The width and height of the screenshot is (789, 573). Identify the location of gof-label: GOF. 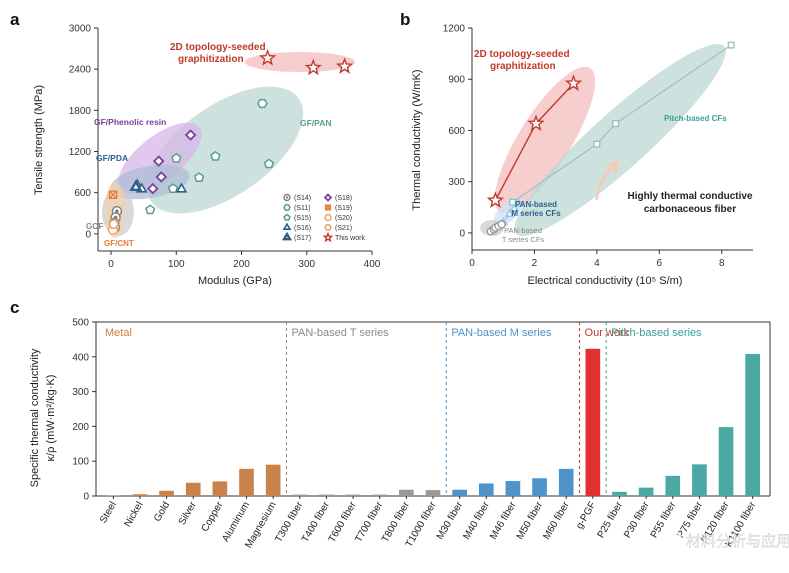
(94, 226).